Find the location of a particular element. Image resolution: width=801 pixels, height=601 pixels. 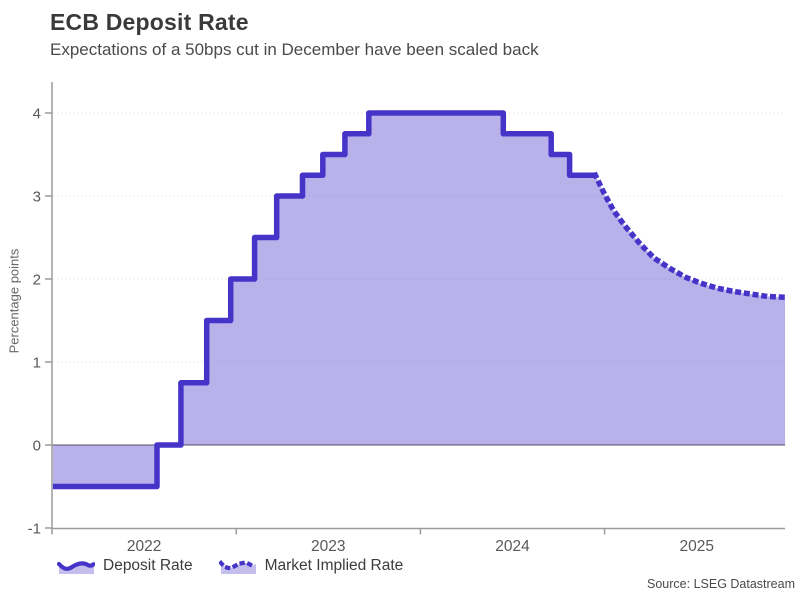

legend-label-deposit-rate: Deposit Rate is located at coordinates (148, 565).